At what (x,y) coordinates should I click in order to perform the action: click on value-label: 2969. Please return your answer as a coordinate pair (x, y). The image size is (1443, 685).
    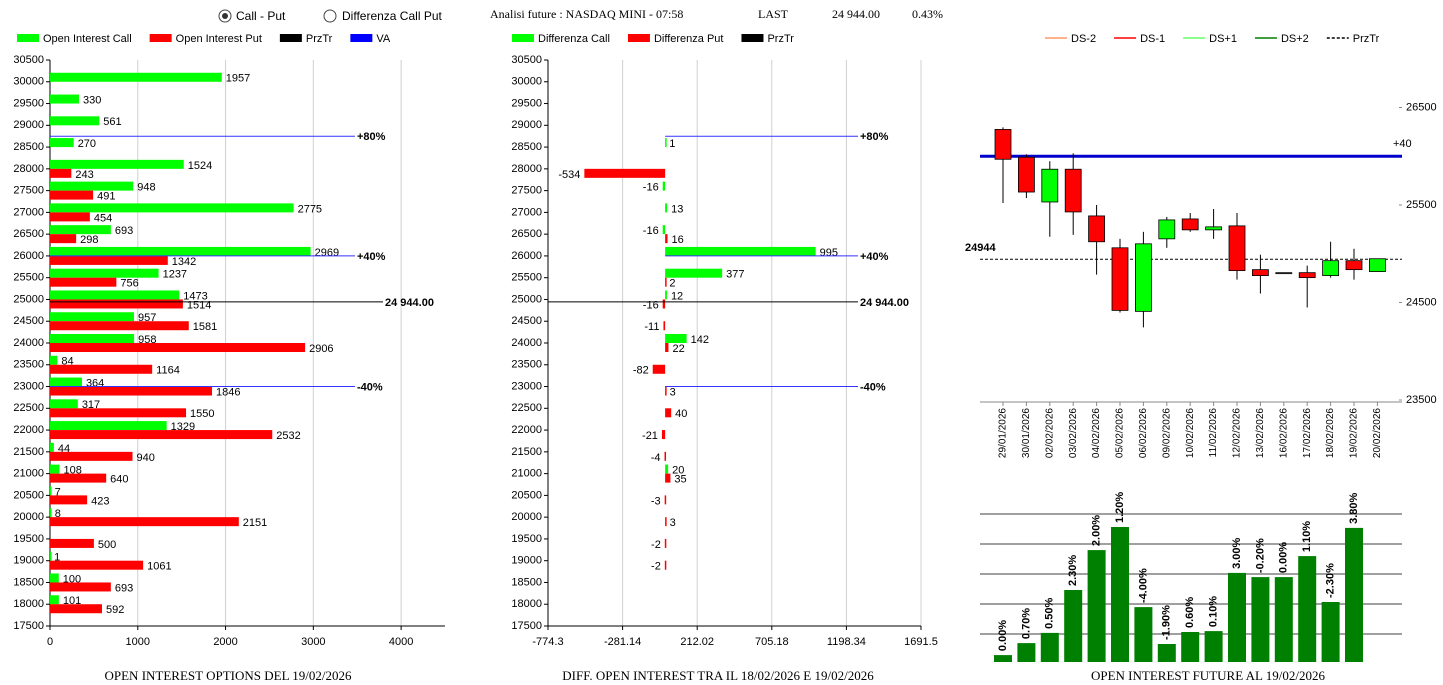
    Looking at the image, I should click on (327, 253).